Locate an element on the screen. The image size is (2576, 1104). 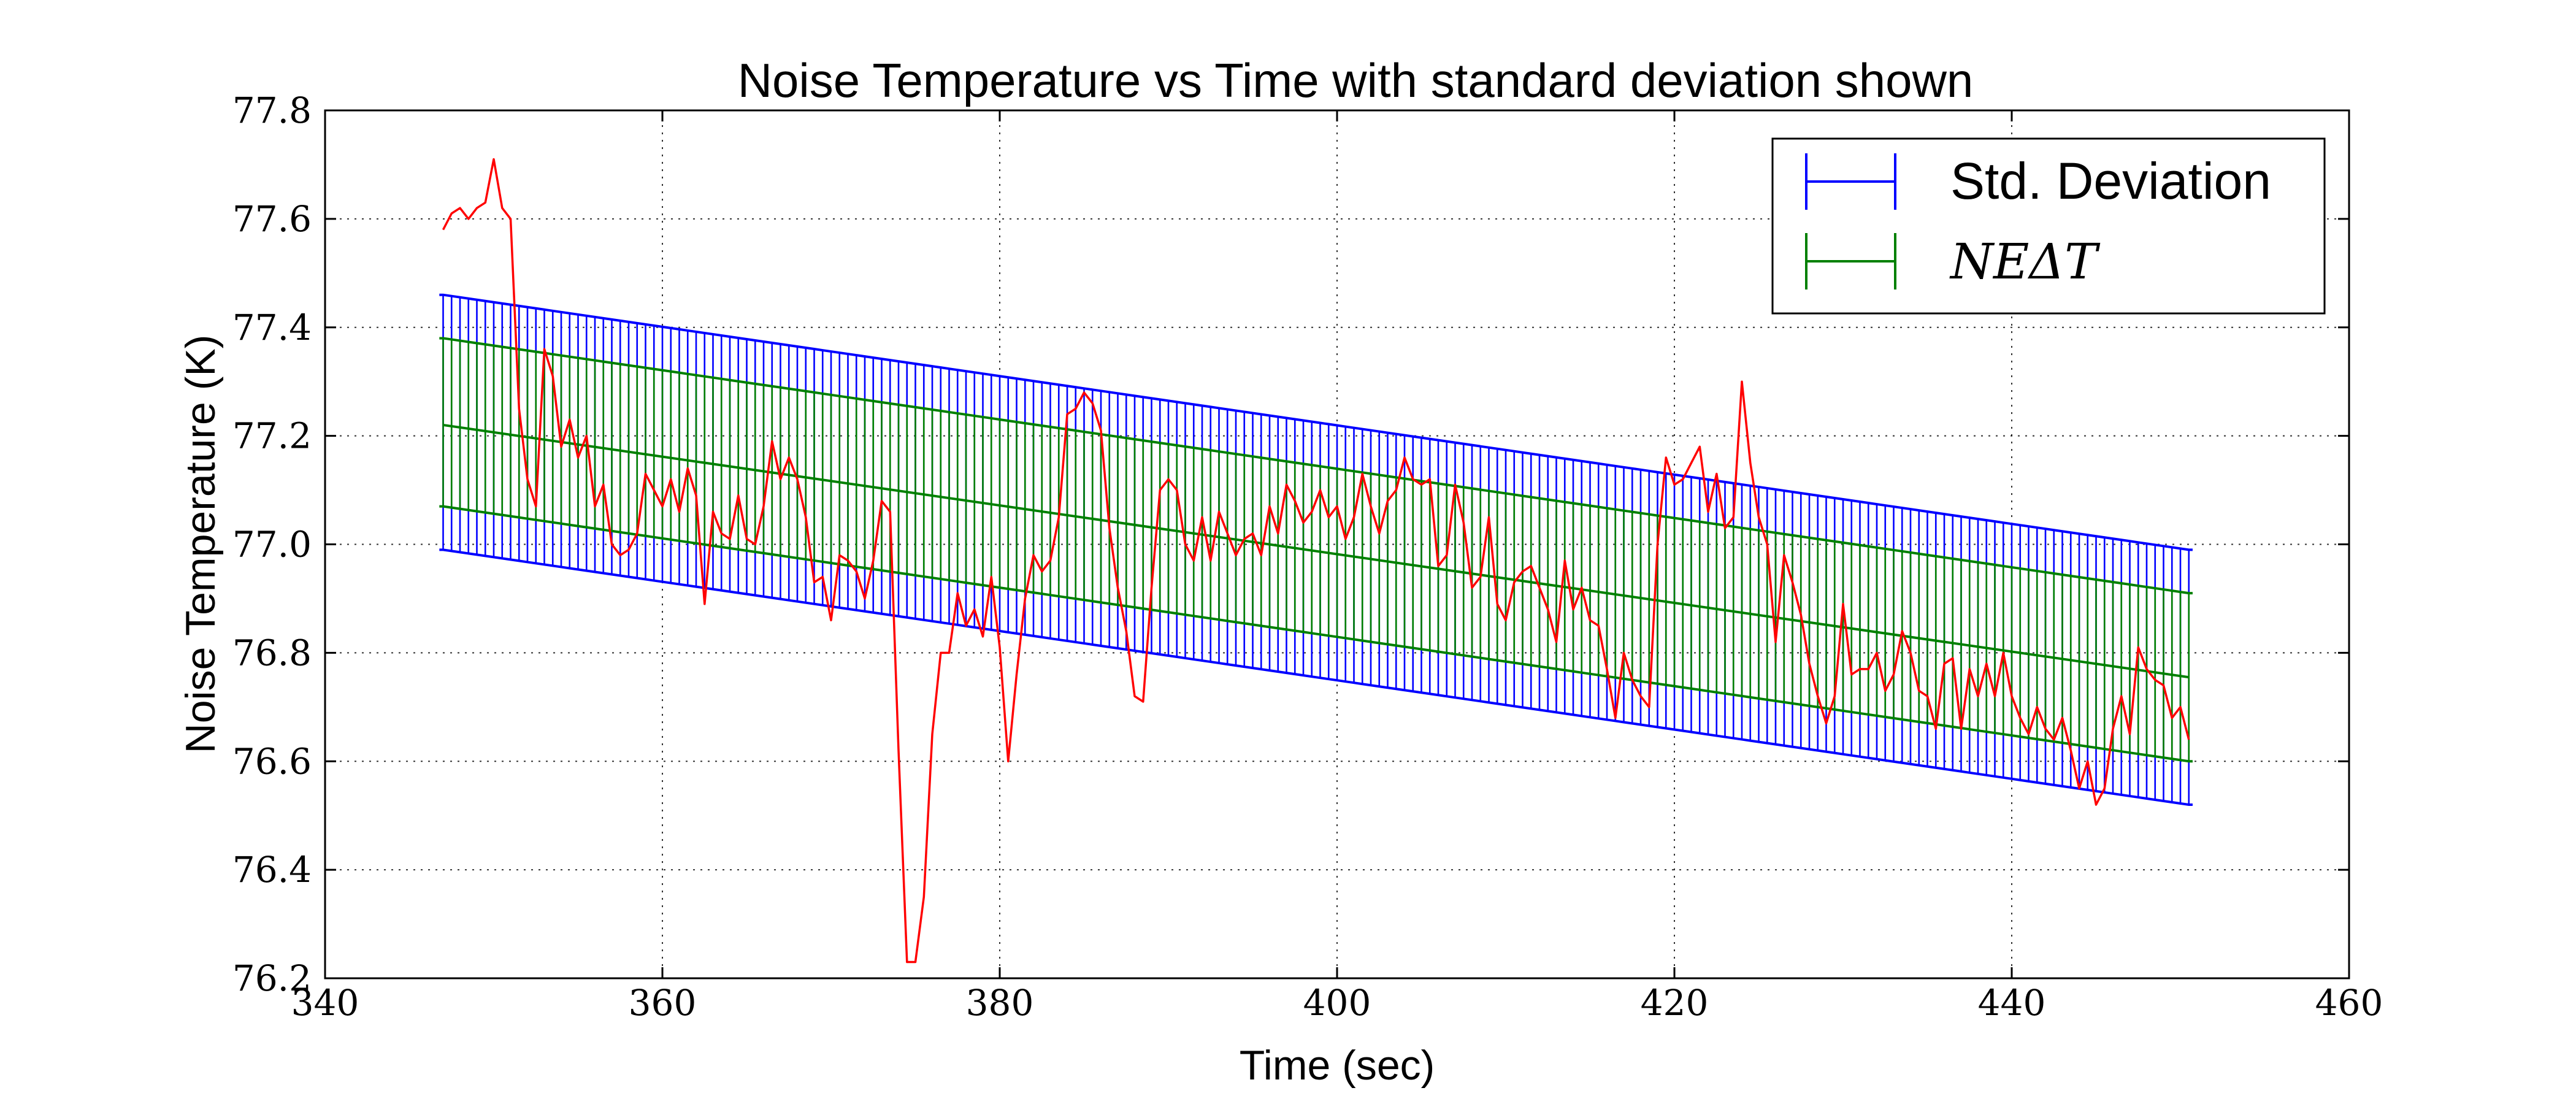
x-tick-label: 460 is located at coordinates (2349, 1003).